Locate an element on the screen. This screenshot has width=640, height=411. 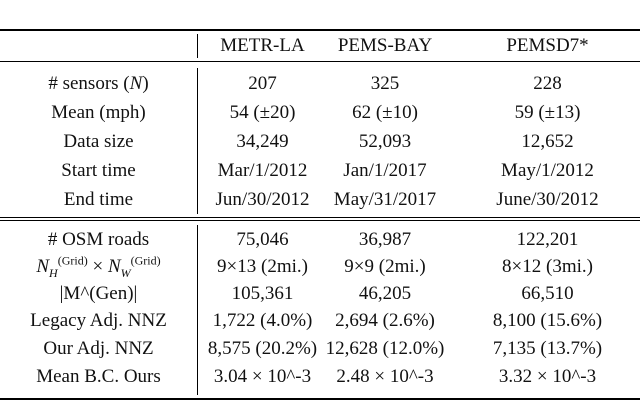
row-label: |M^(Gen)| is located at coordinates (98, 293).